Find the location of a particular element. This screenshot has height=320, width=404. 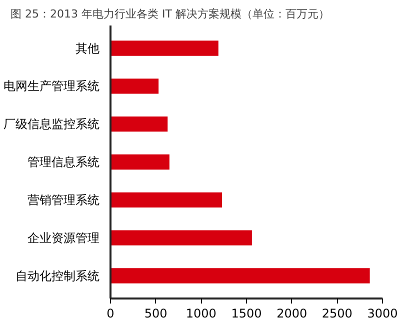

x-tick-label: 1500 is located at coordinates (246, 313).